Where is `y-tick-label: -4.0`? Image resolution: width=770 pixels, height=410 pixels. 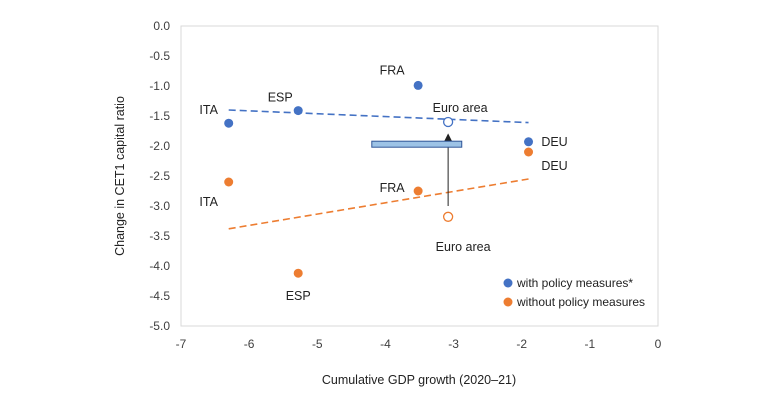 y-tick-label: -4.0 is located at coordinates (159, 266).